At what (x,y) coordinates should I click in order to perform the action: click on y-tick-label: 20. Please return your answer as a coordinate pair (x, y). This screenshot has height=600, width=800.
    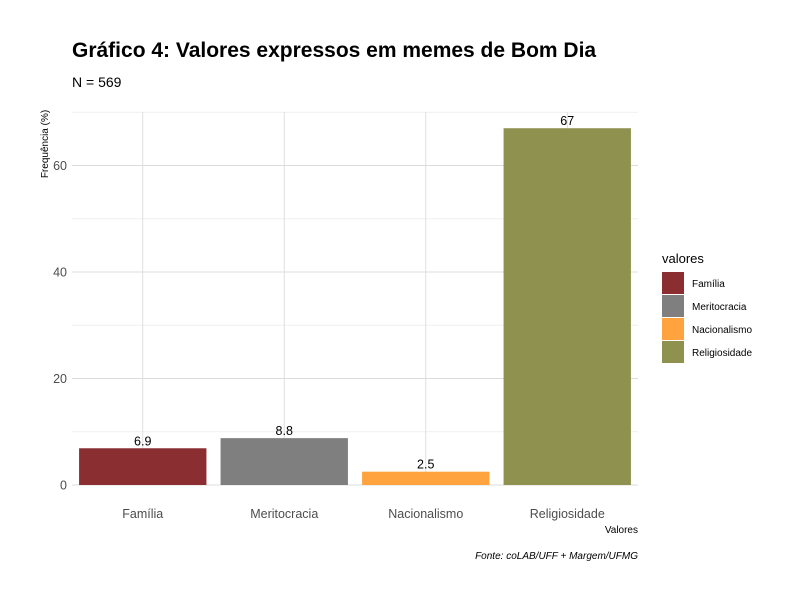
    Looking at the image, I should click on (60, 379).